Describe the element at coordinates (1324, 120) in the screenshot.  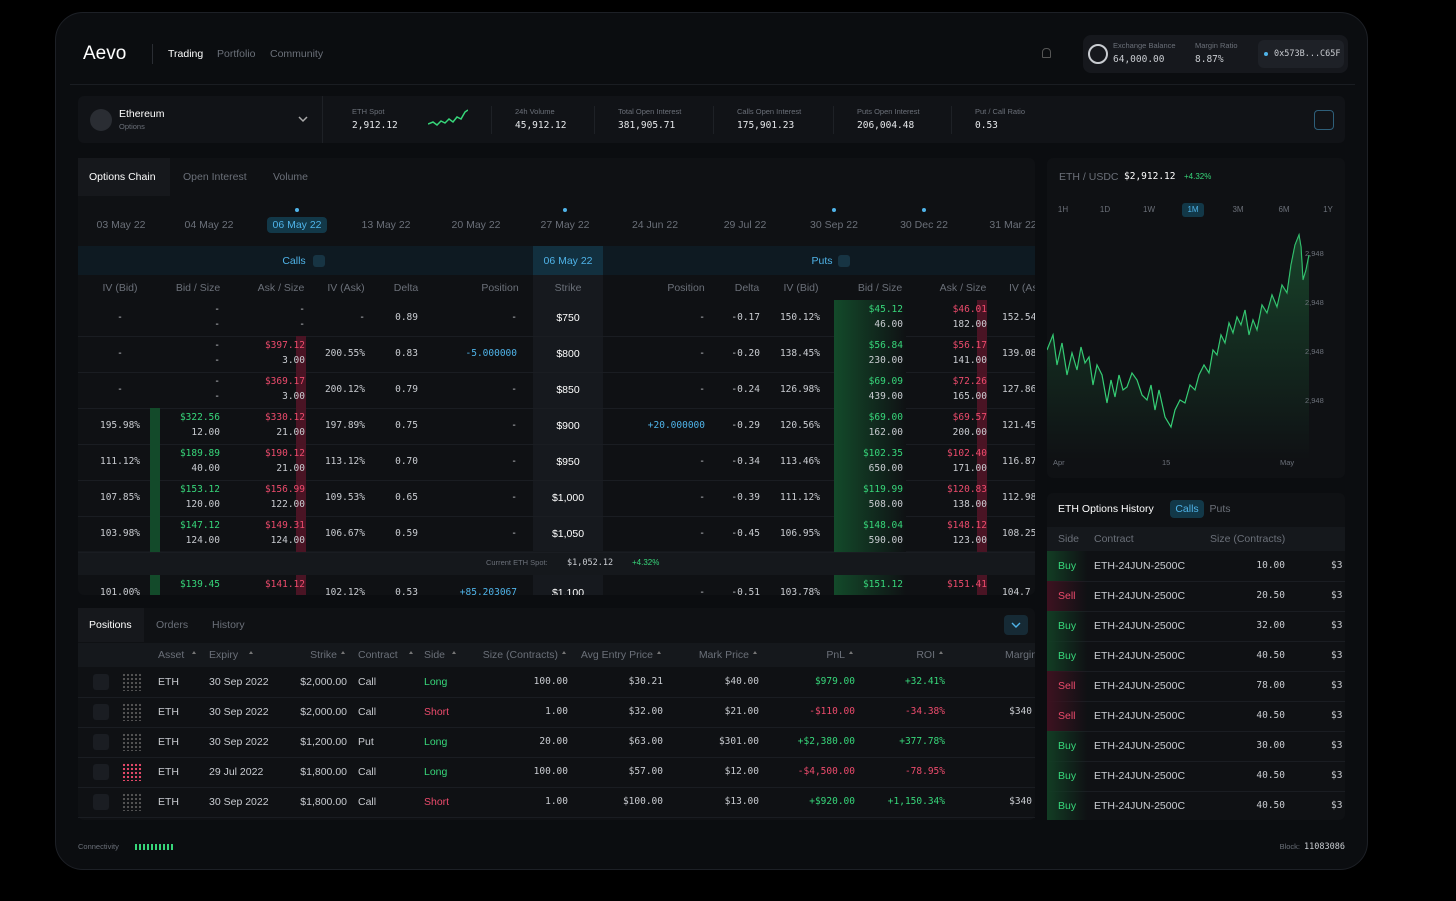
I see `layout-toggle` at that location.